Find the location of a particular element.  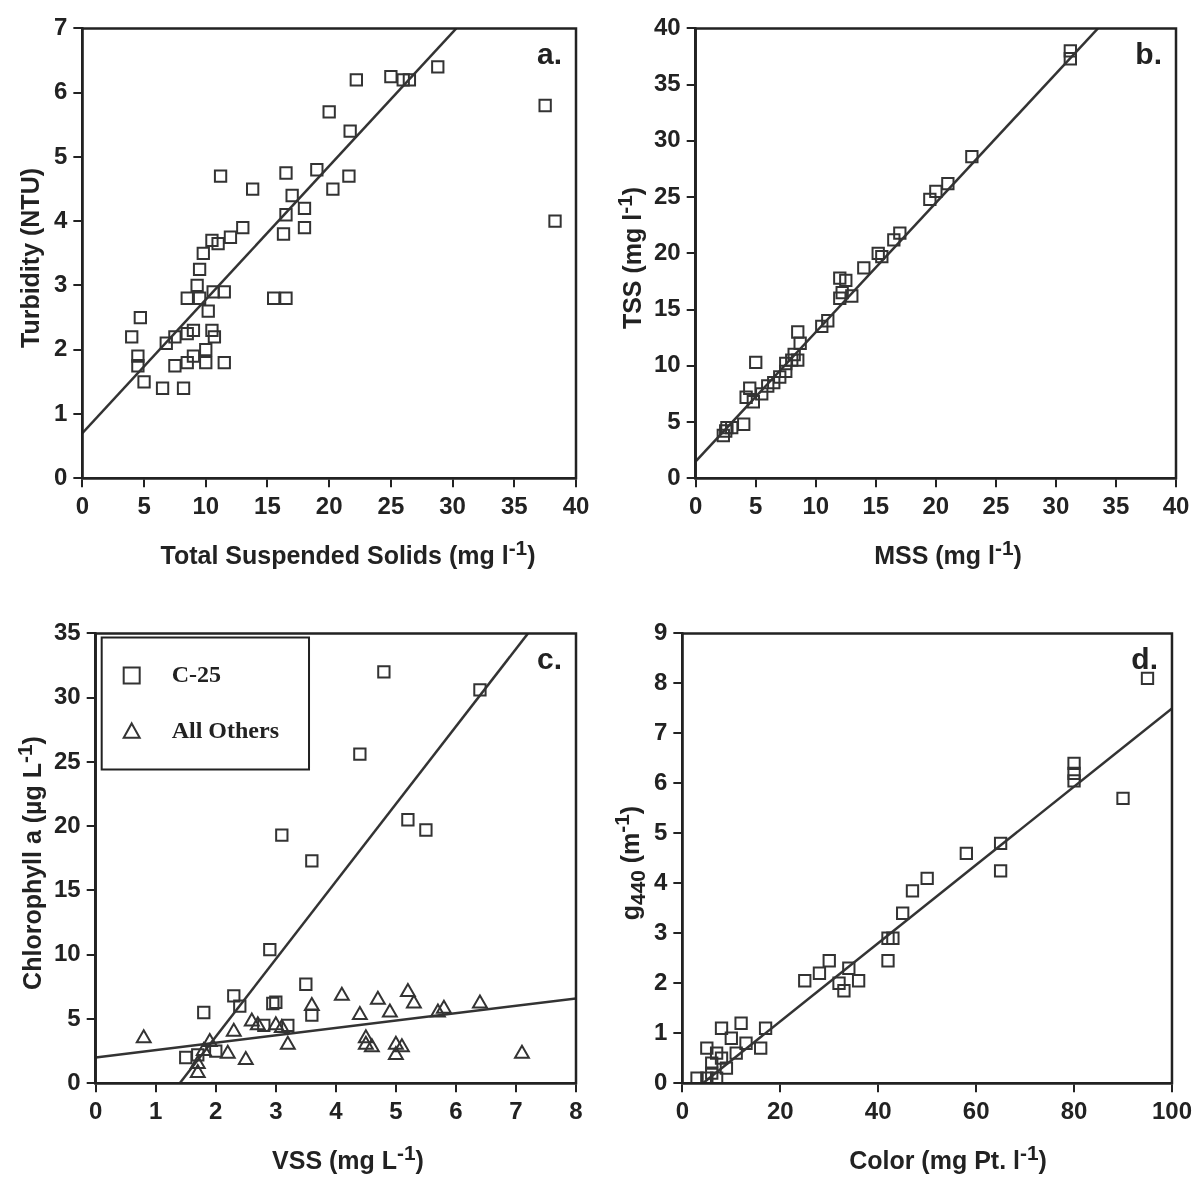

y-tick-label: 15 is located at coordinates (67, 889).